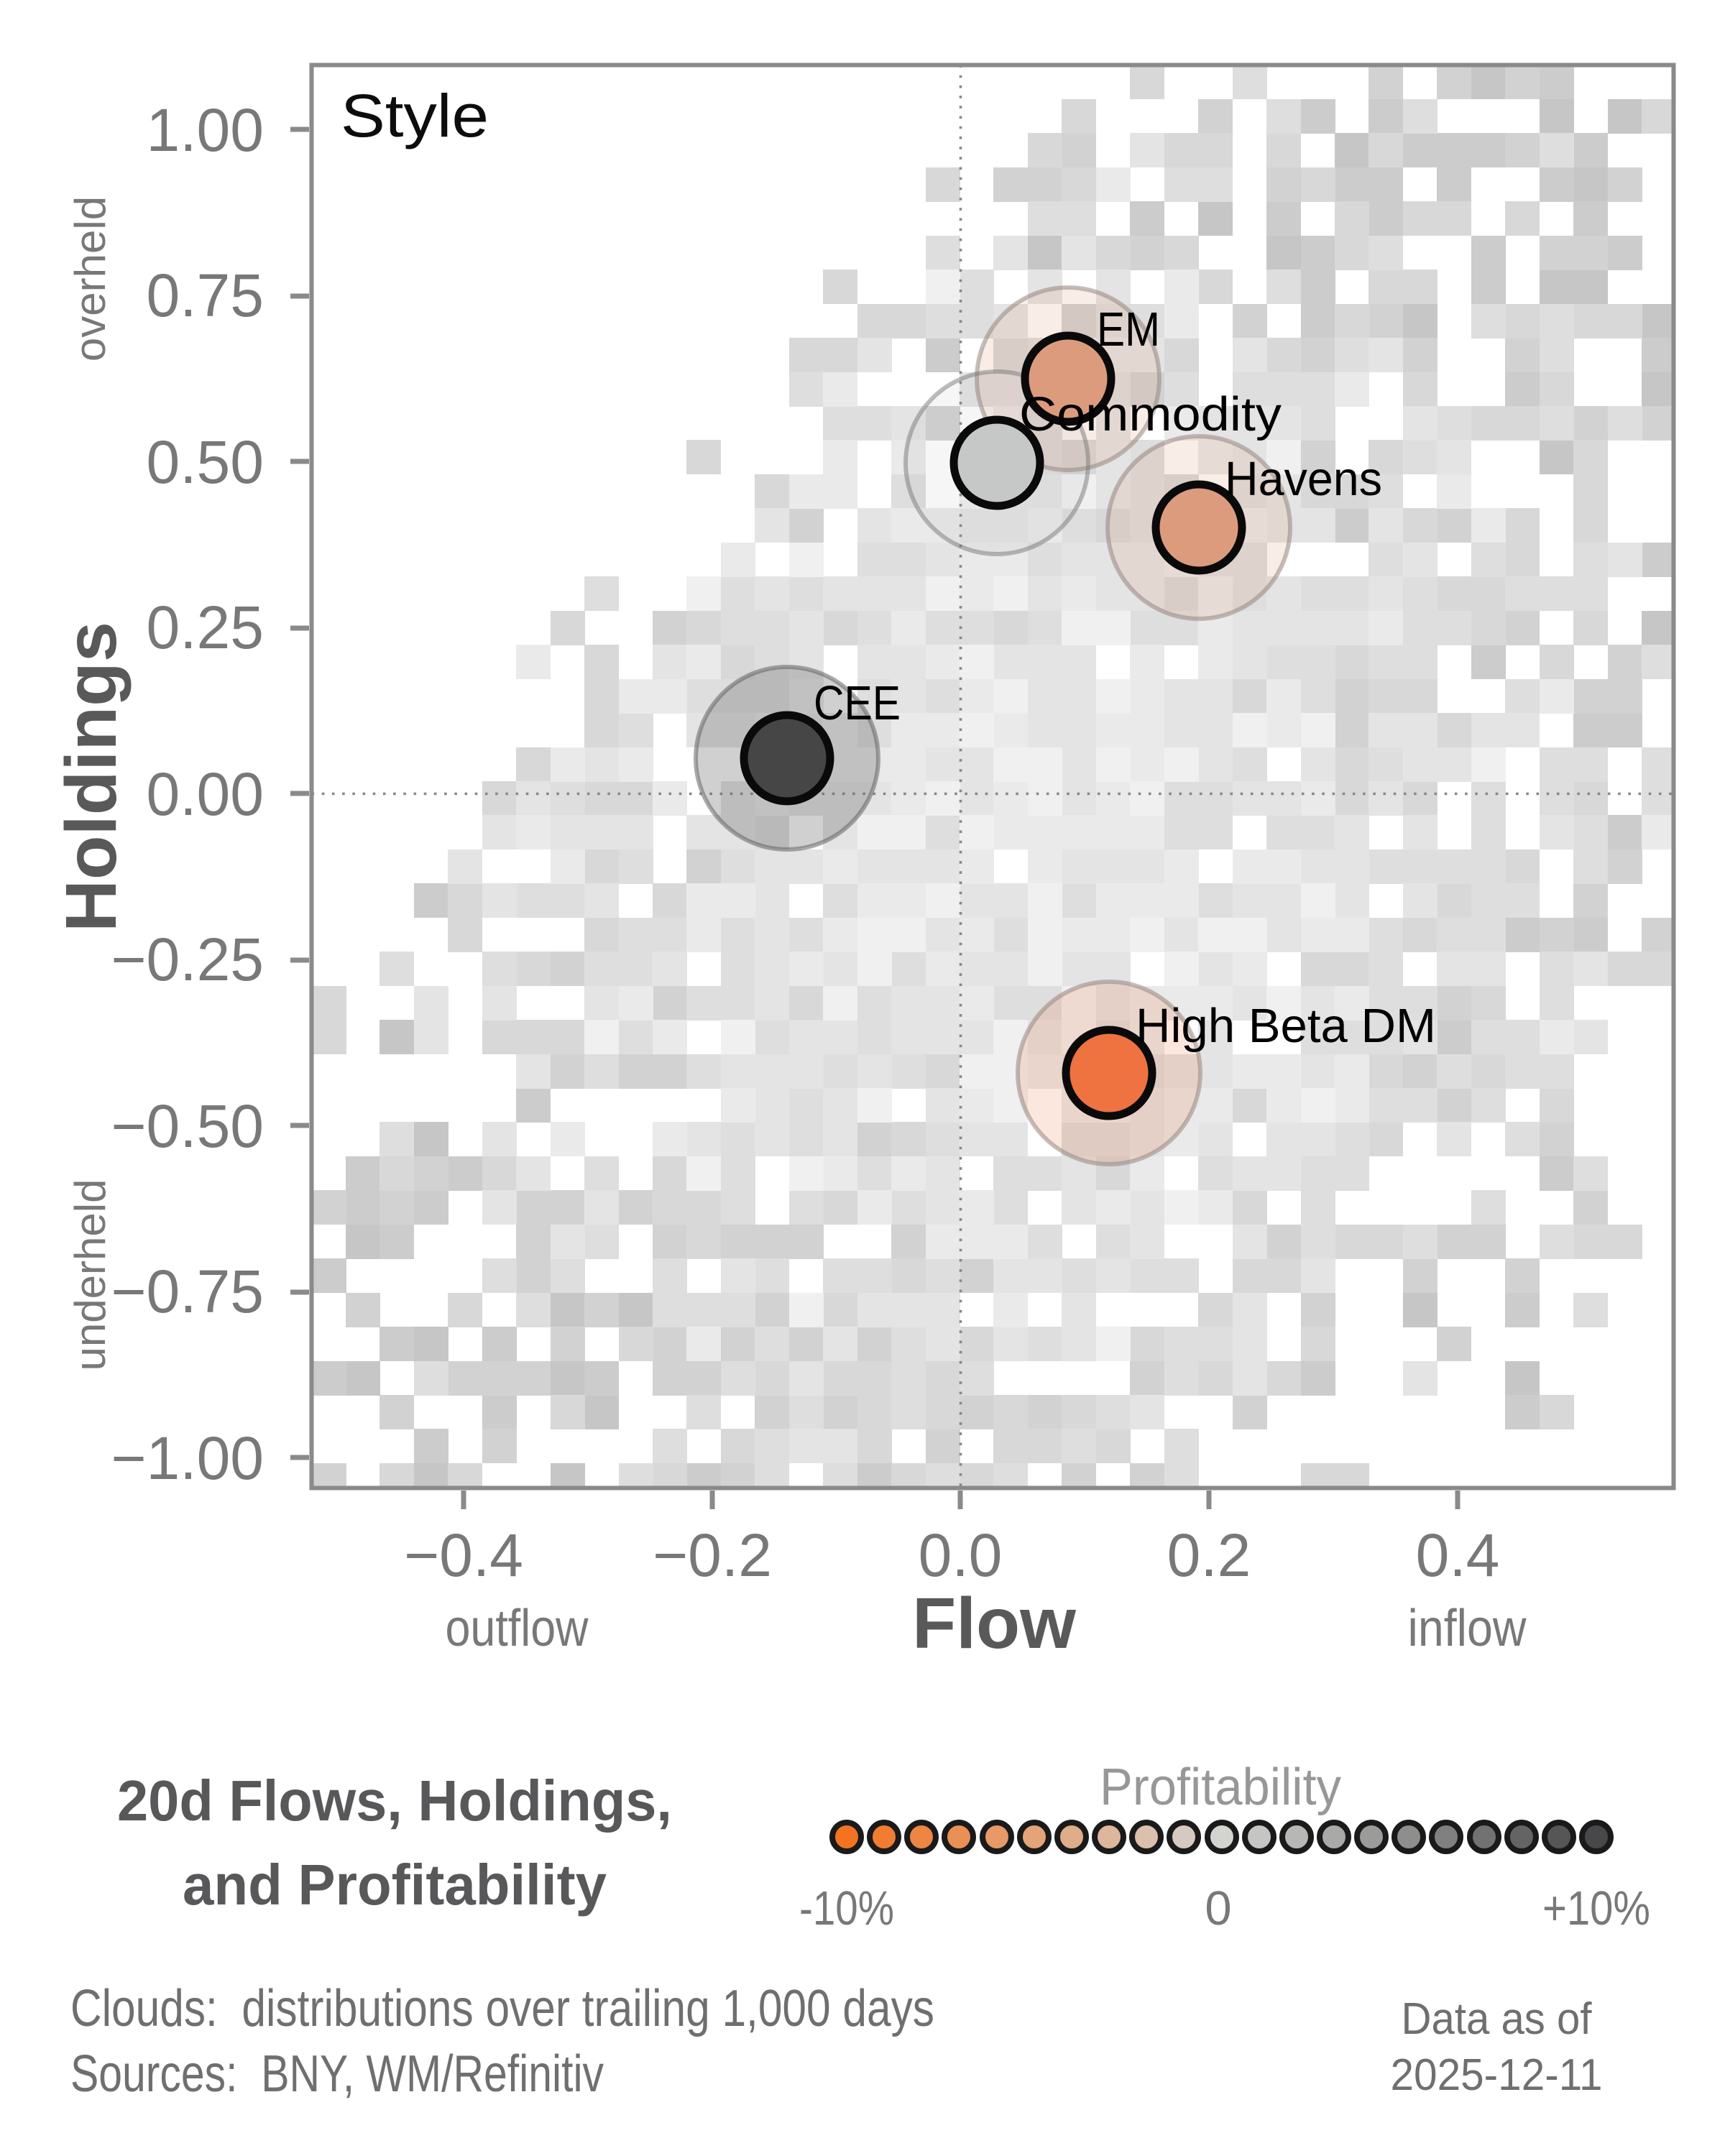  Describe the element at coordinates (187, 1291) in the screenshot. I see `svg-text: −0.75` at that location.